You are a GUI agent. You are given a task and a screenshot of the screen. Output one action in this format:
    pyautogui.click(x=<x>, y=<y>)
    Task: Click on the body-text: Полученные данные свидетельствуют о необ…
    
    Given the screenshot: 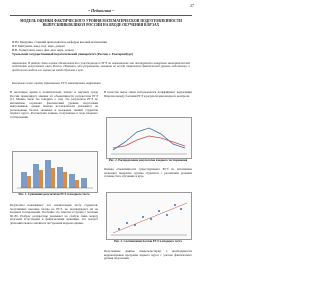 What is the action you would take?
    pyautogui.click(x=148, y=255)
    